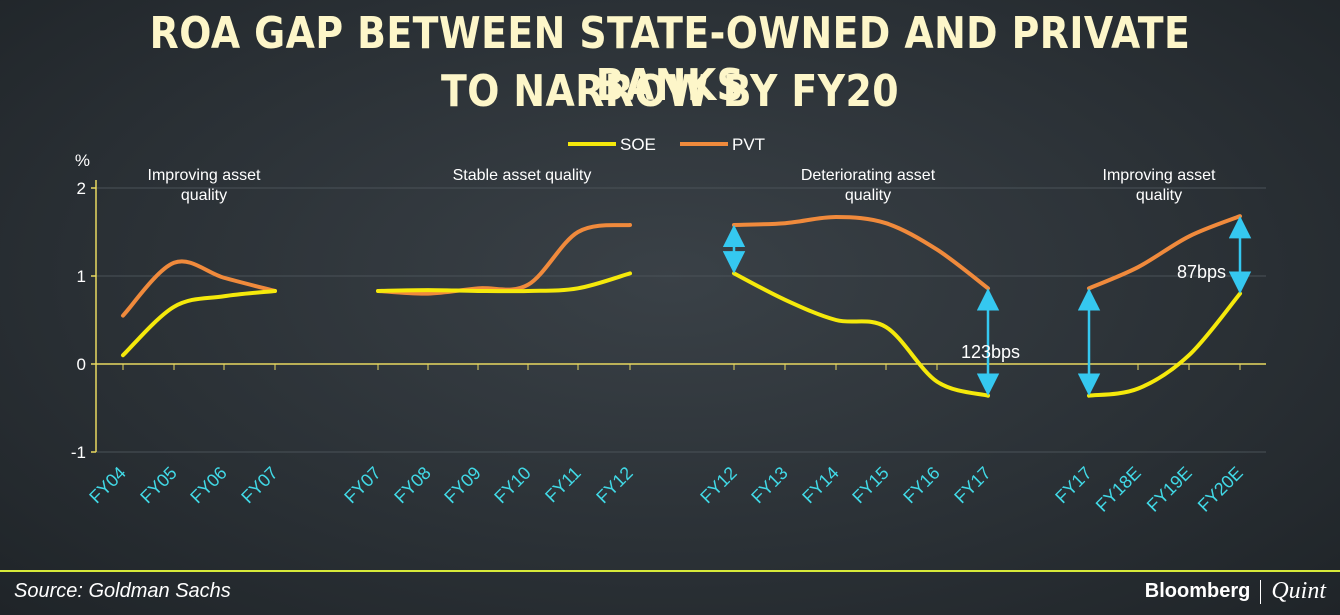  I want to click on x-tick-label-fy13: FY13, so click(769, 485).